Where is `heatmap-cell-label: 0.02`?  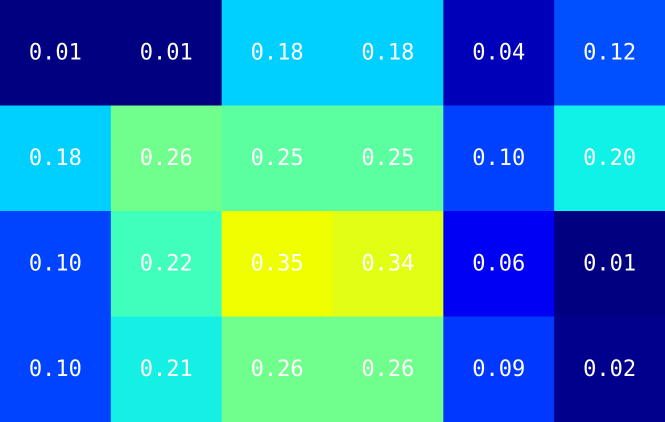 heatmap-cell-label: 0.02 is located at coordinates (609, 369).